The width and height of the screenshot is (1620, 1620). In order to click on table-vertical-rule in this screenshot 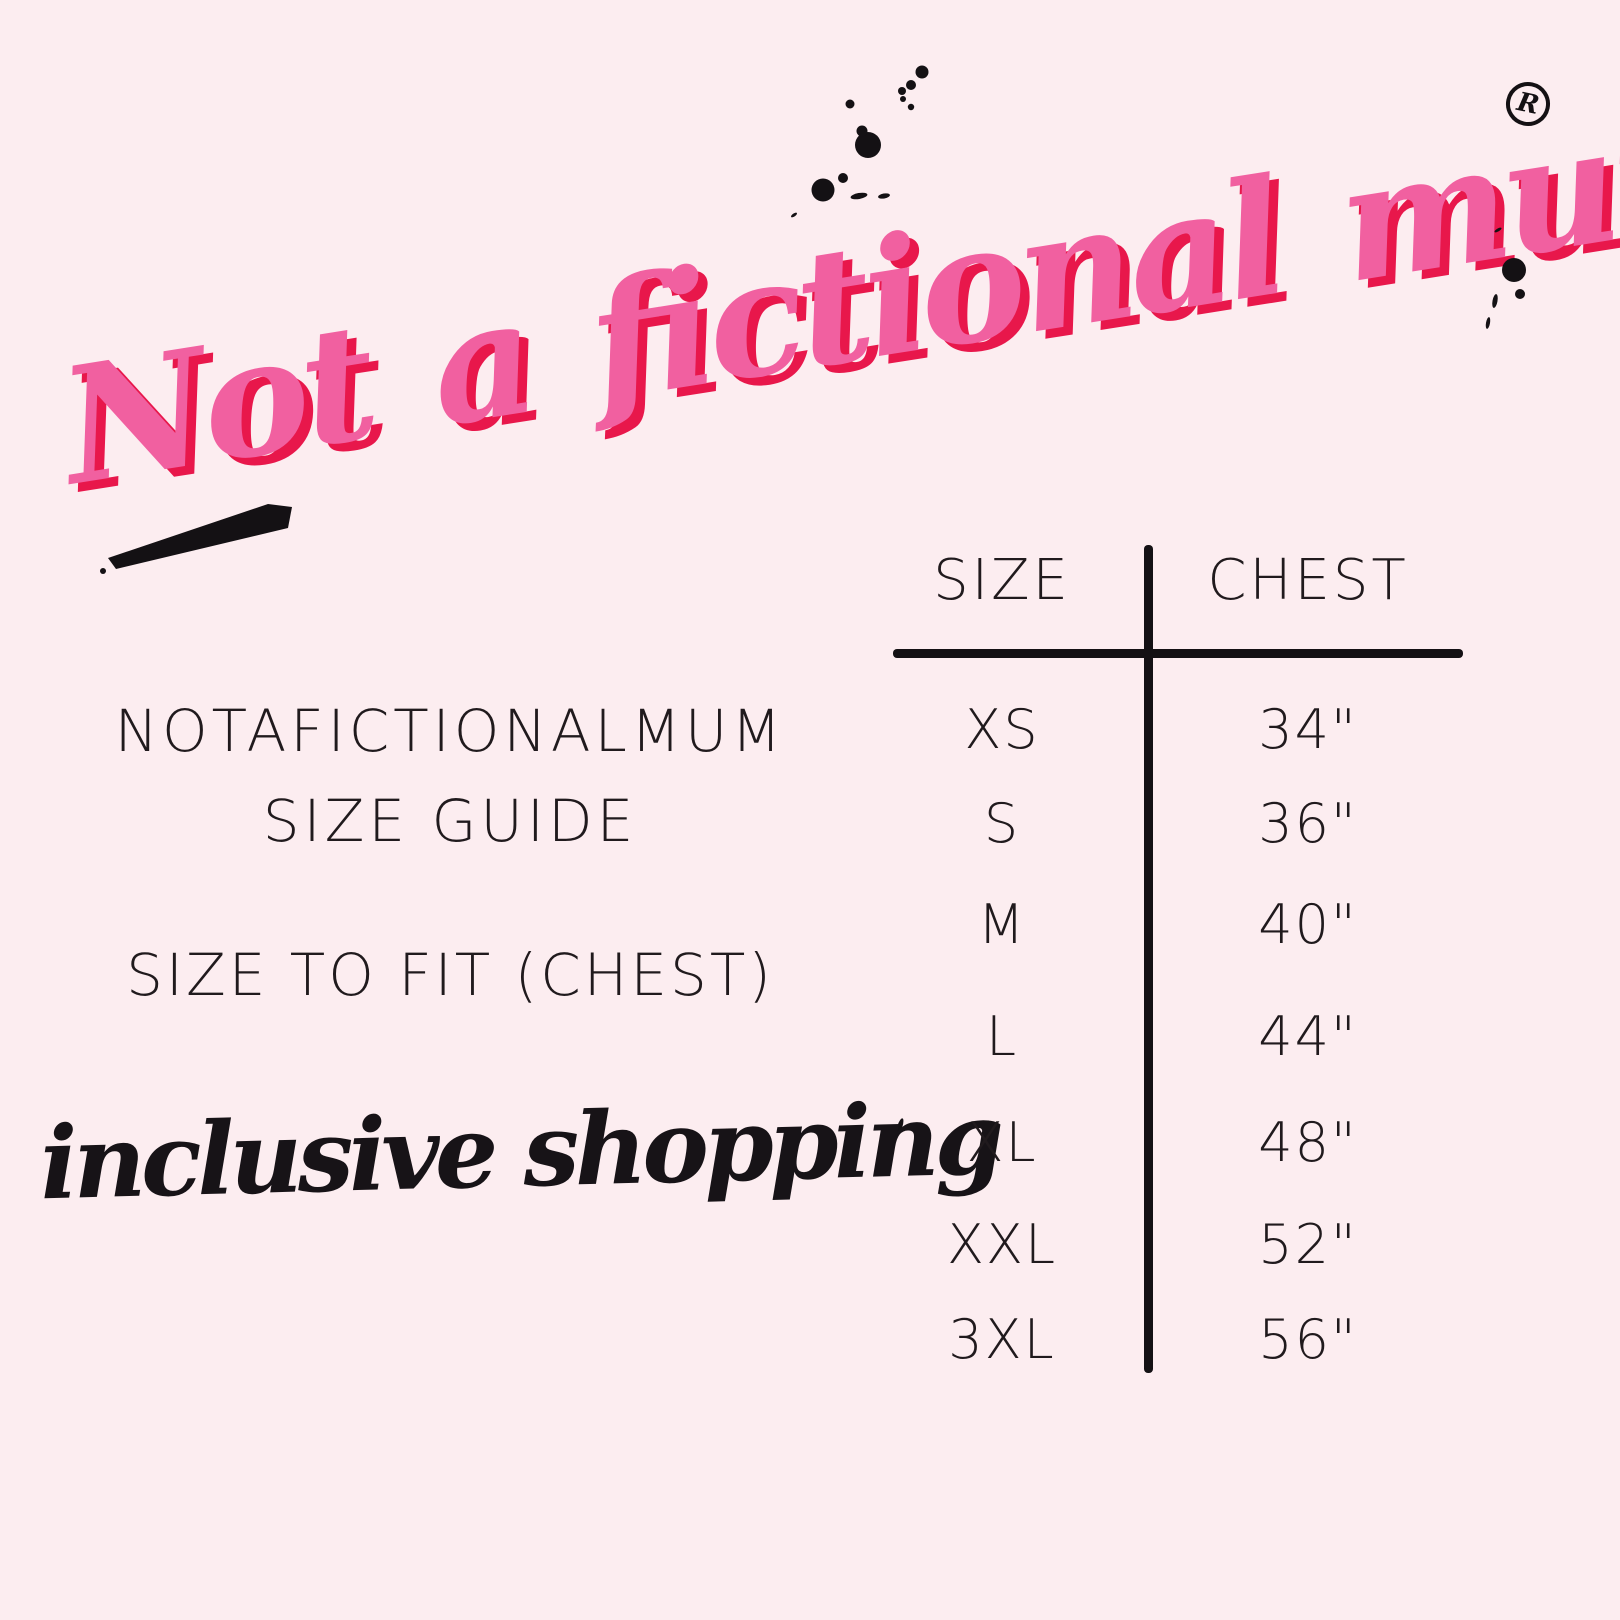, I will do `click(1148, 959)`.